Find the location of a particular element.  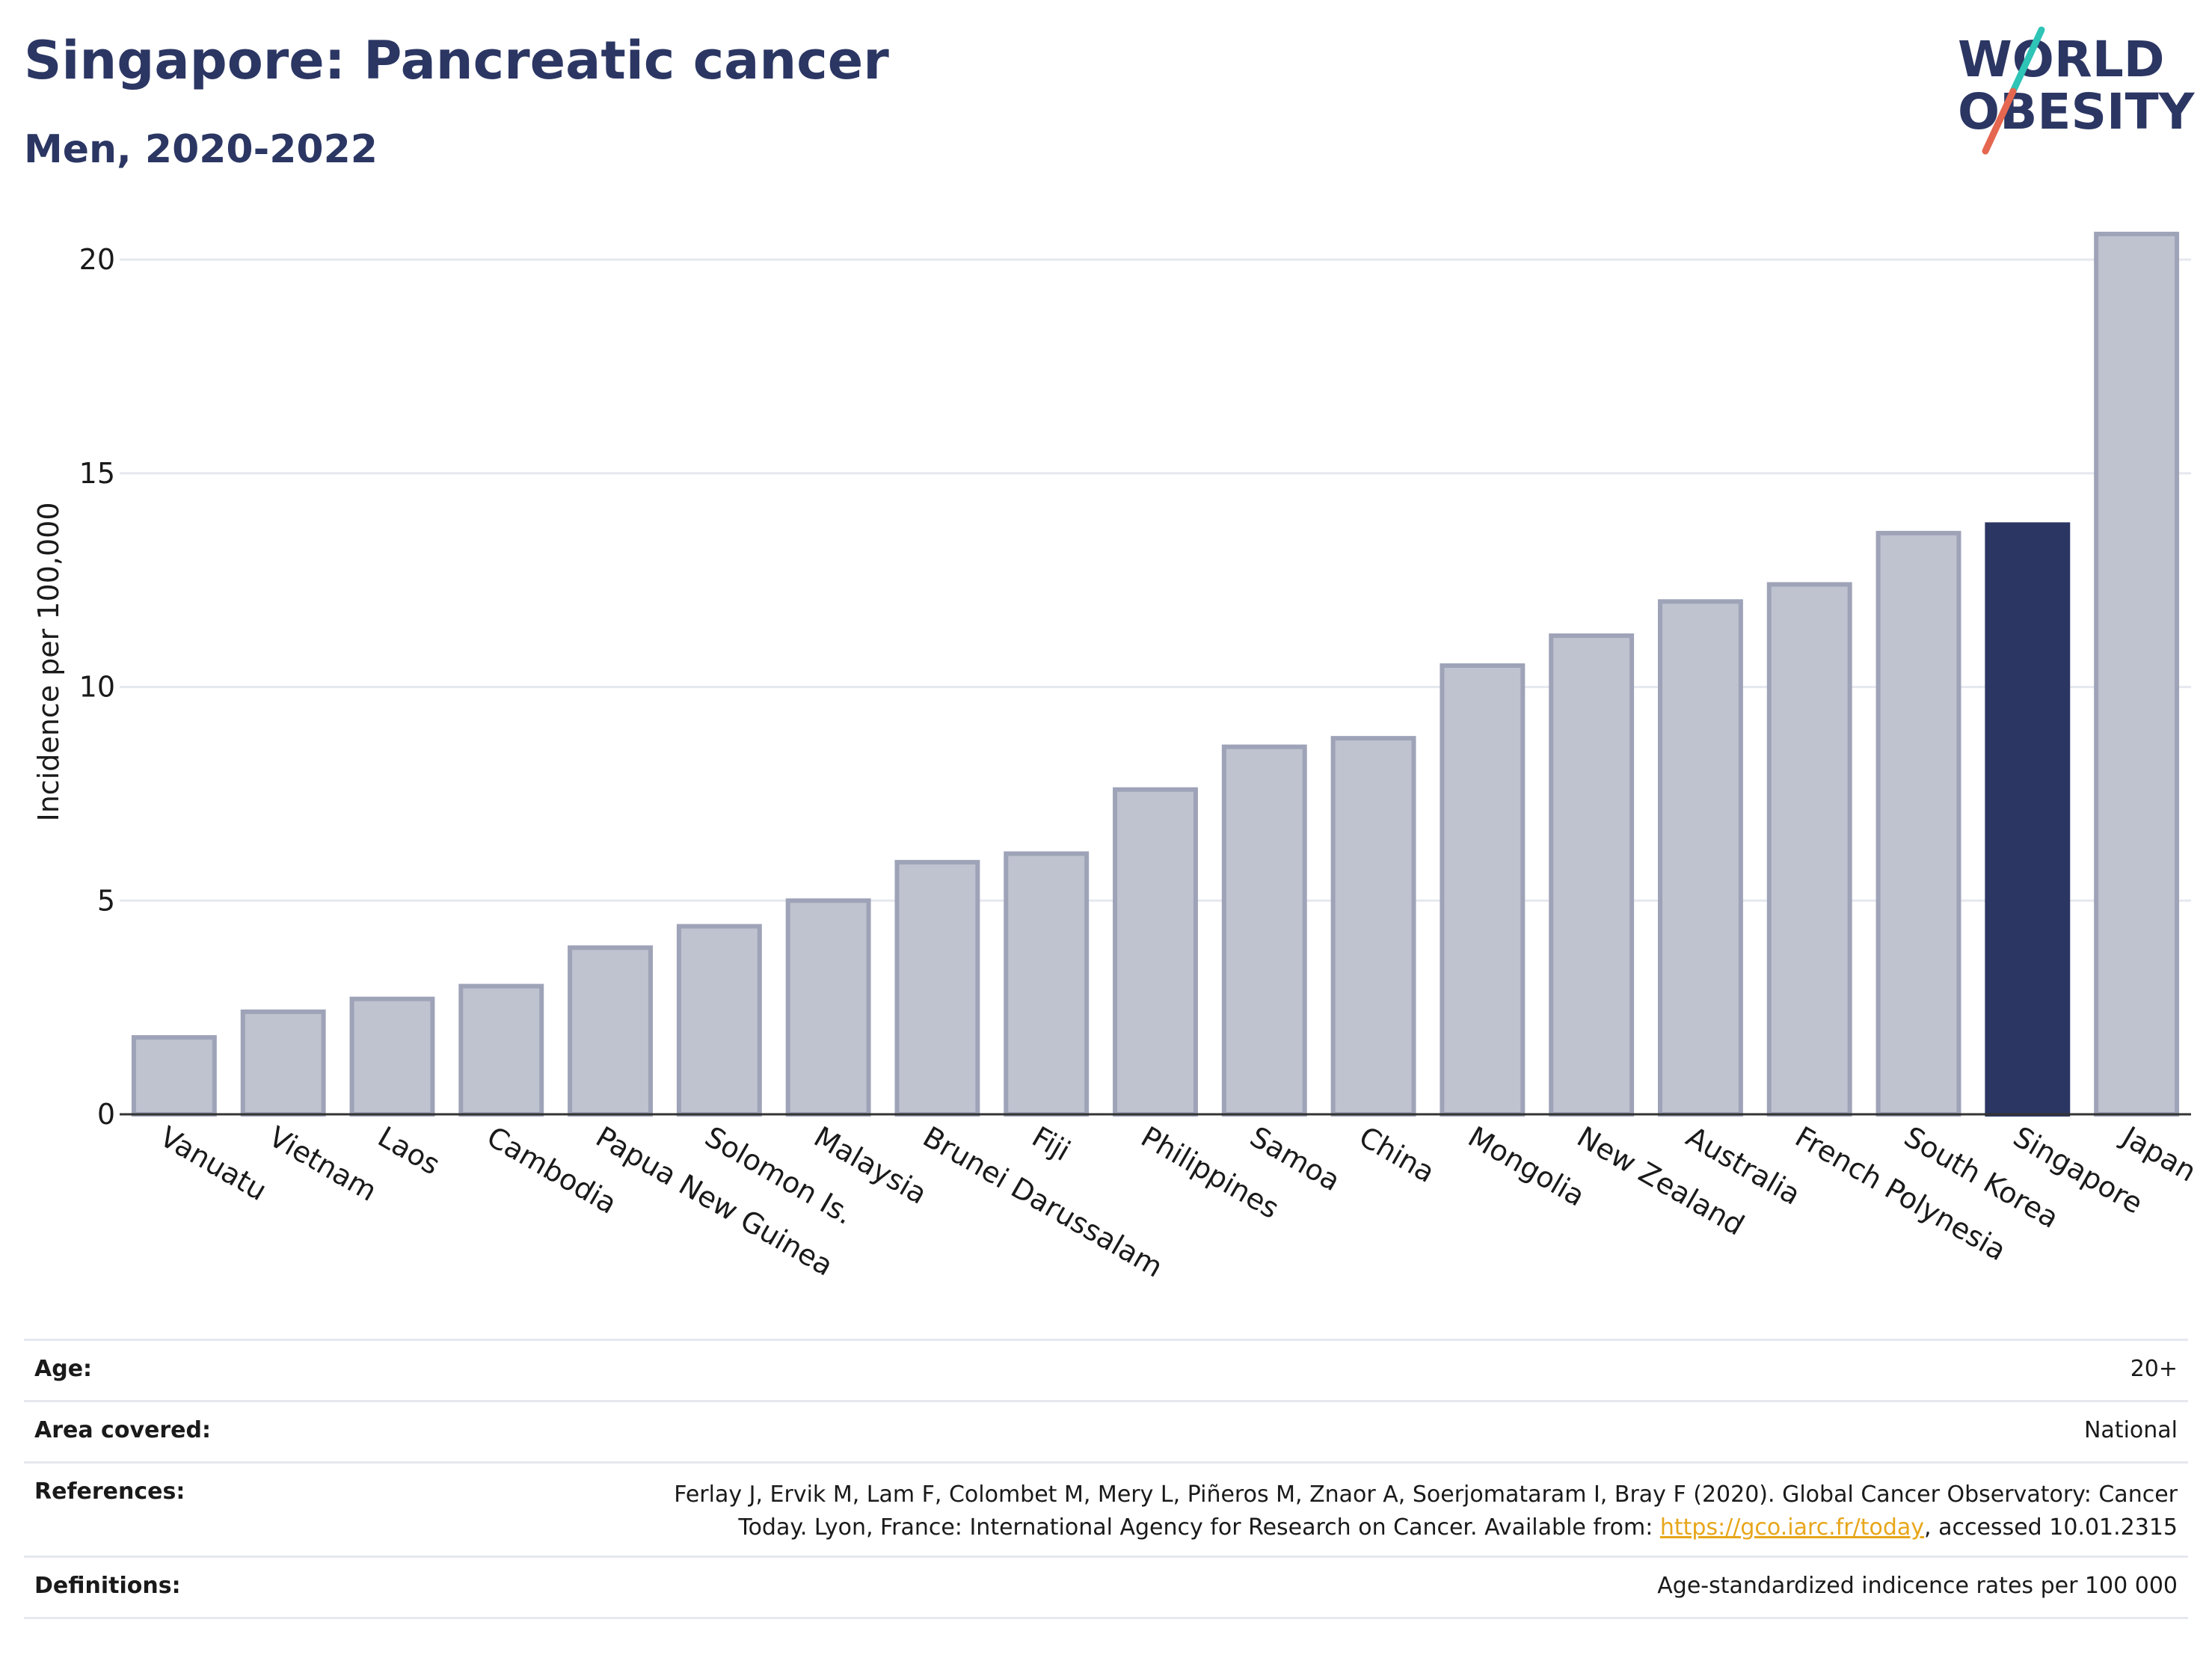

y-tick-label: 15 is located at coordinates (97, 473).